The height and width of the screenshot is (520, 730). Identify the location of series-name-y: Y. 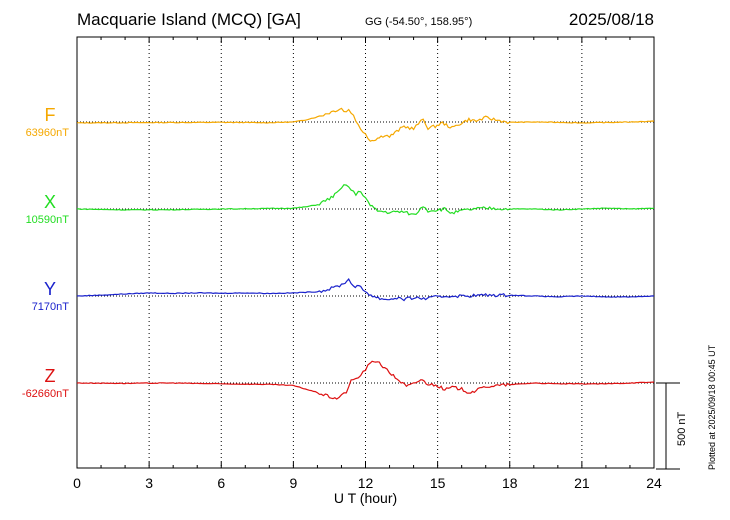
(50, 289).